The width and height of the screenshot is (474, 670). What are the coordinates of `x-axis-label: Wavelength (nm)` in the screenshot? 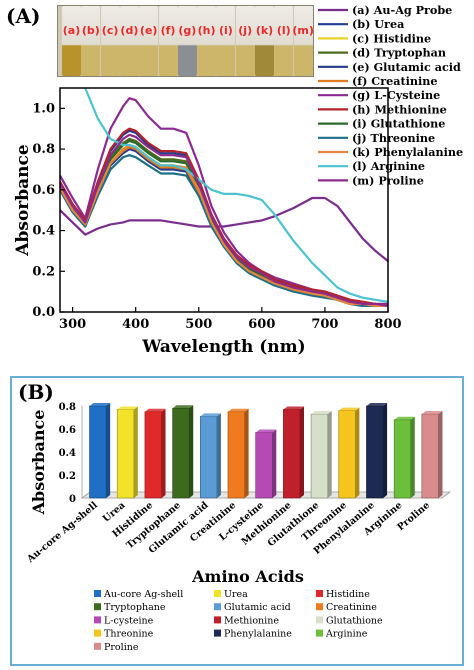 It's located at (223, 347).